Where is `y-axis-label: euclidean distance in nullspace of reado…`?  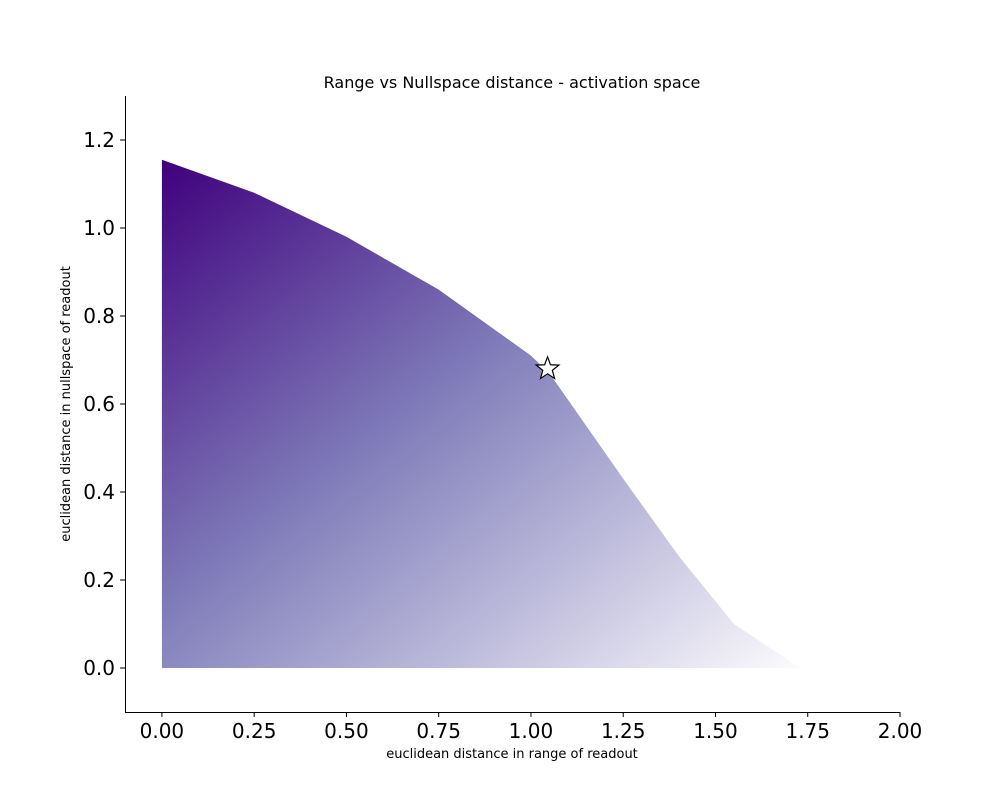 y-axis-label: euclidean distance in nullspace of reado… is located at coordinates (66, 404).